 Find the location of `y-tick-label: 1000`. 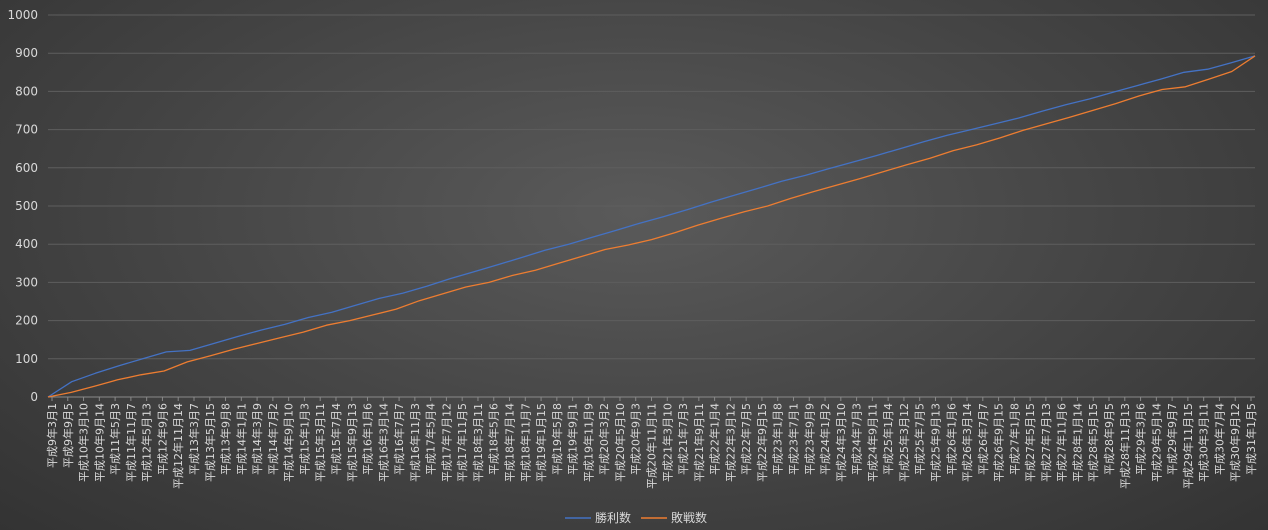

y-tick-label: 1000 is located at coordinates (22, 15).